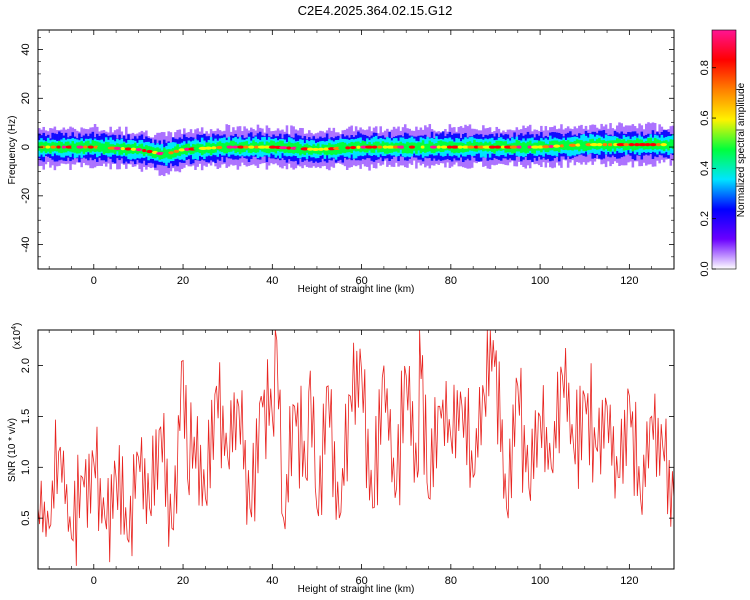 This screenshot has width=750, height=600. Describe the element at coordinates (272, 581) in the screenshot. I see `snr-x-tick-label: 40` at that location.